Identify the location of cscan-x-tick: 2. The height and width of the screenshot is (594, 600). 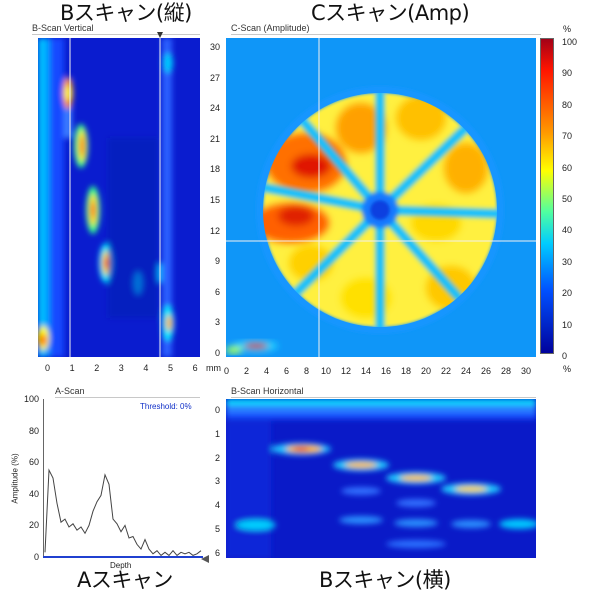
(247, 371).